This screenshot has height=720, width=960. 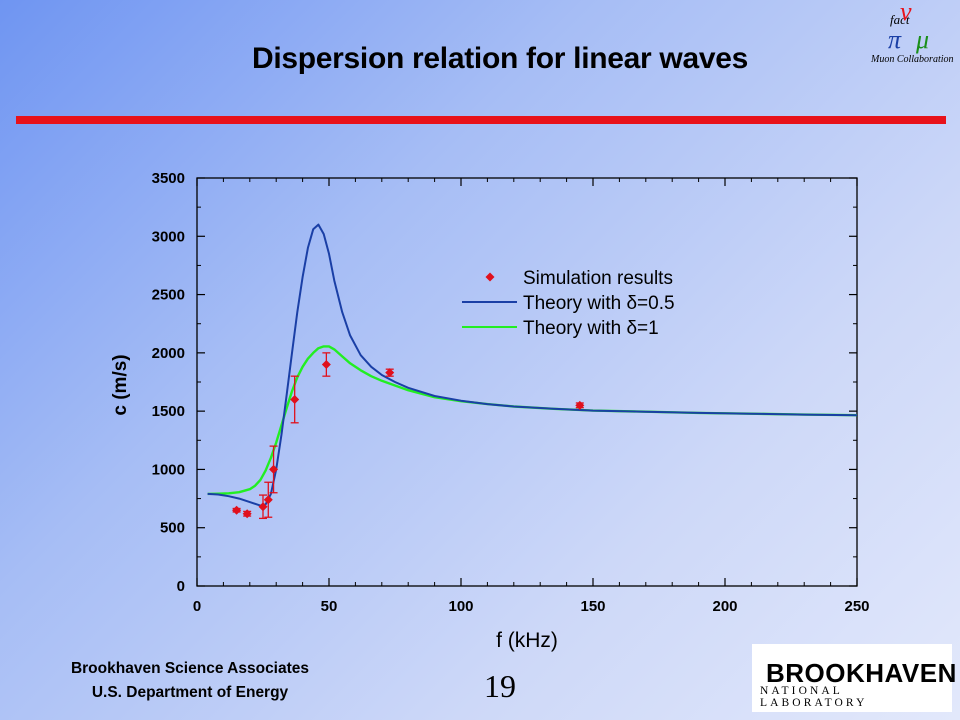 I want to click on slide-title: Dispersion relation for linear waves, so click(x=500, y=58).